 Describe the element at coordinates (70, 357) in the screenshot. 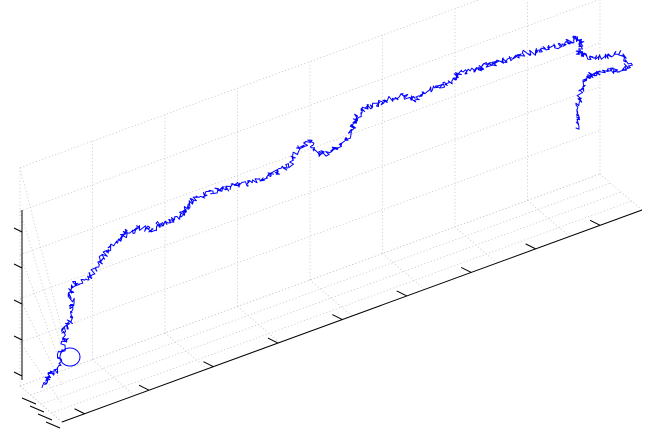

I see `trajectory-loop` at that location.